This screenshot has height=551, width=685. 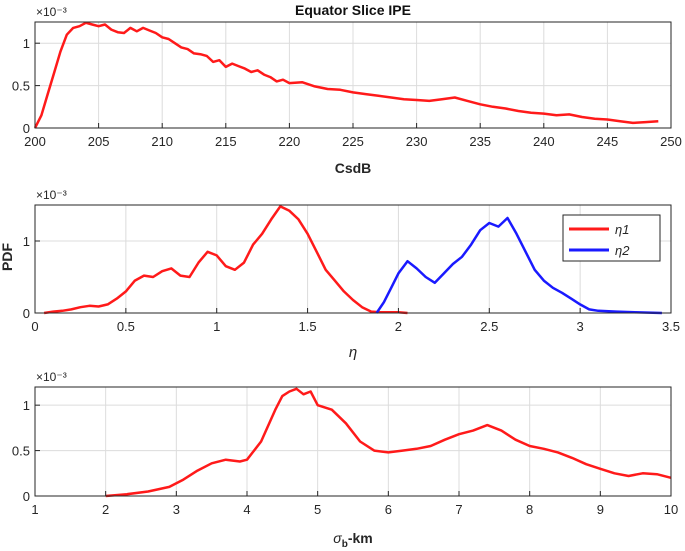 I want to click on panel-3-exponent: ×10⁻³, so click(x=51, y=377).